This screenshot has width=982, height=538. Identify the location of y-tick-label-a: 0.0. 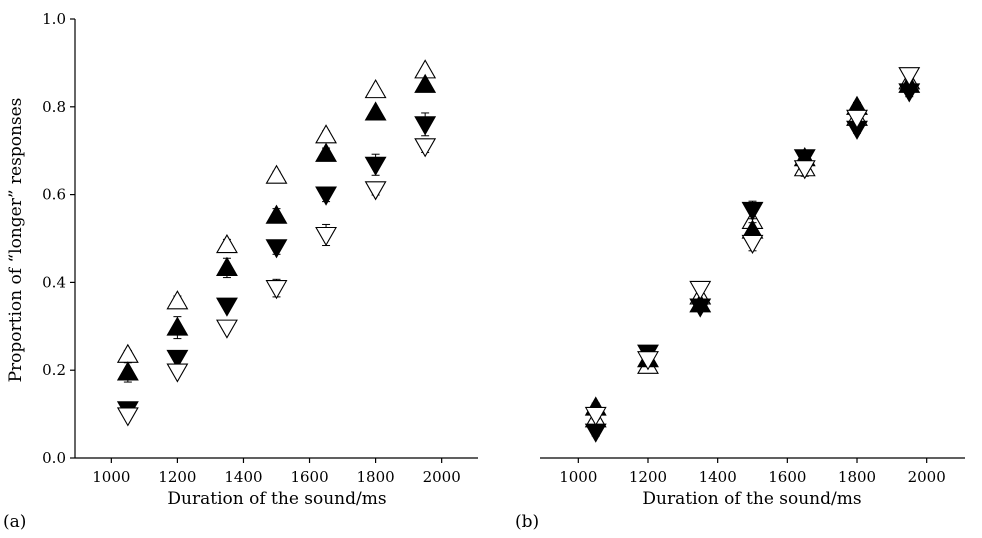
(54, 458).